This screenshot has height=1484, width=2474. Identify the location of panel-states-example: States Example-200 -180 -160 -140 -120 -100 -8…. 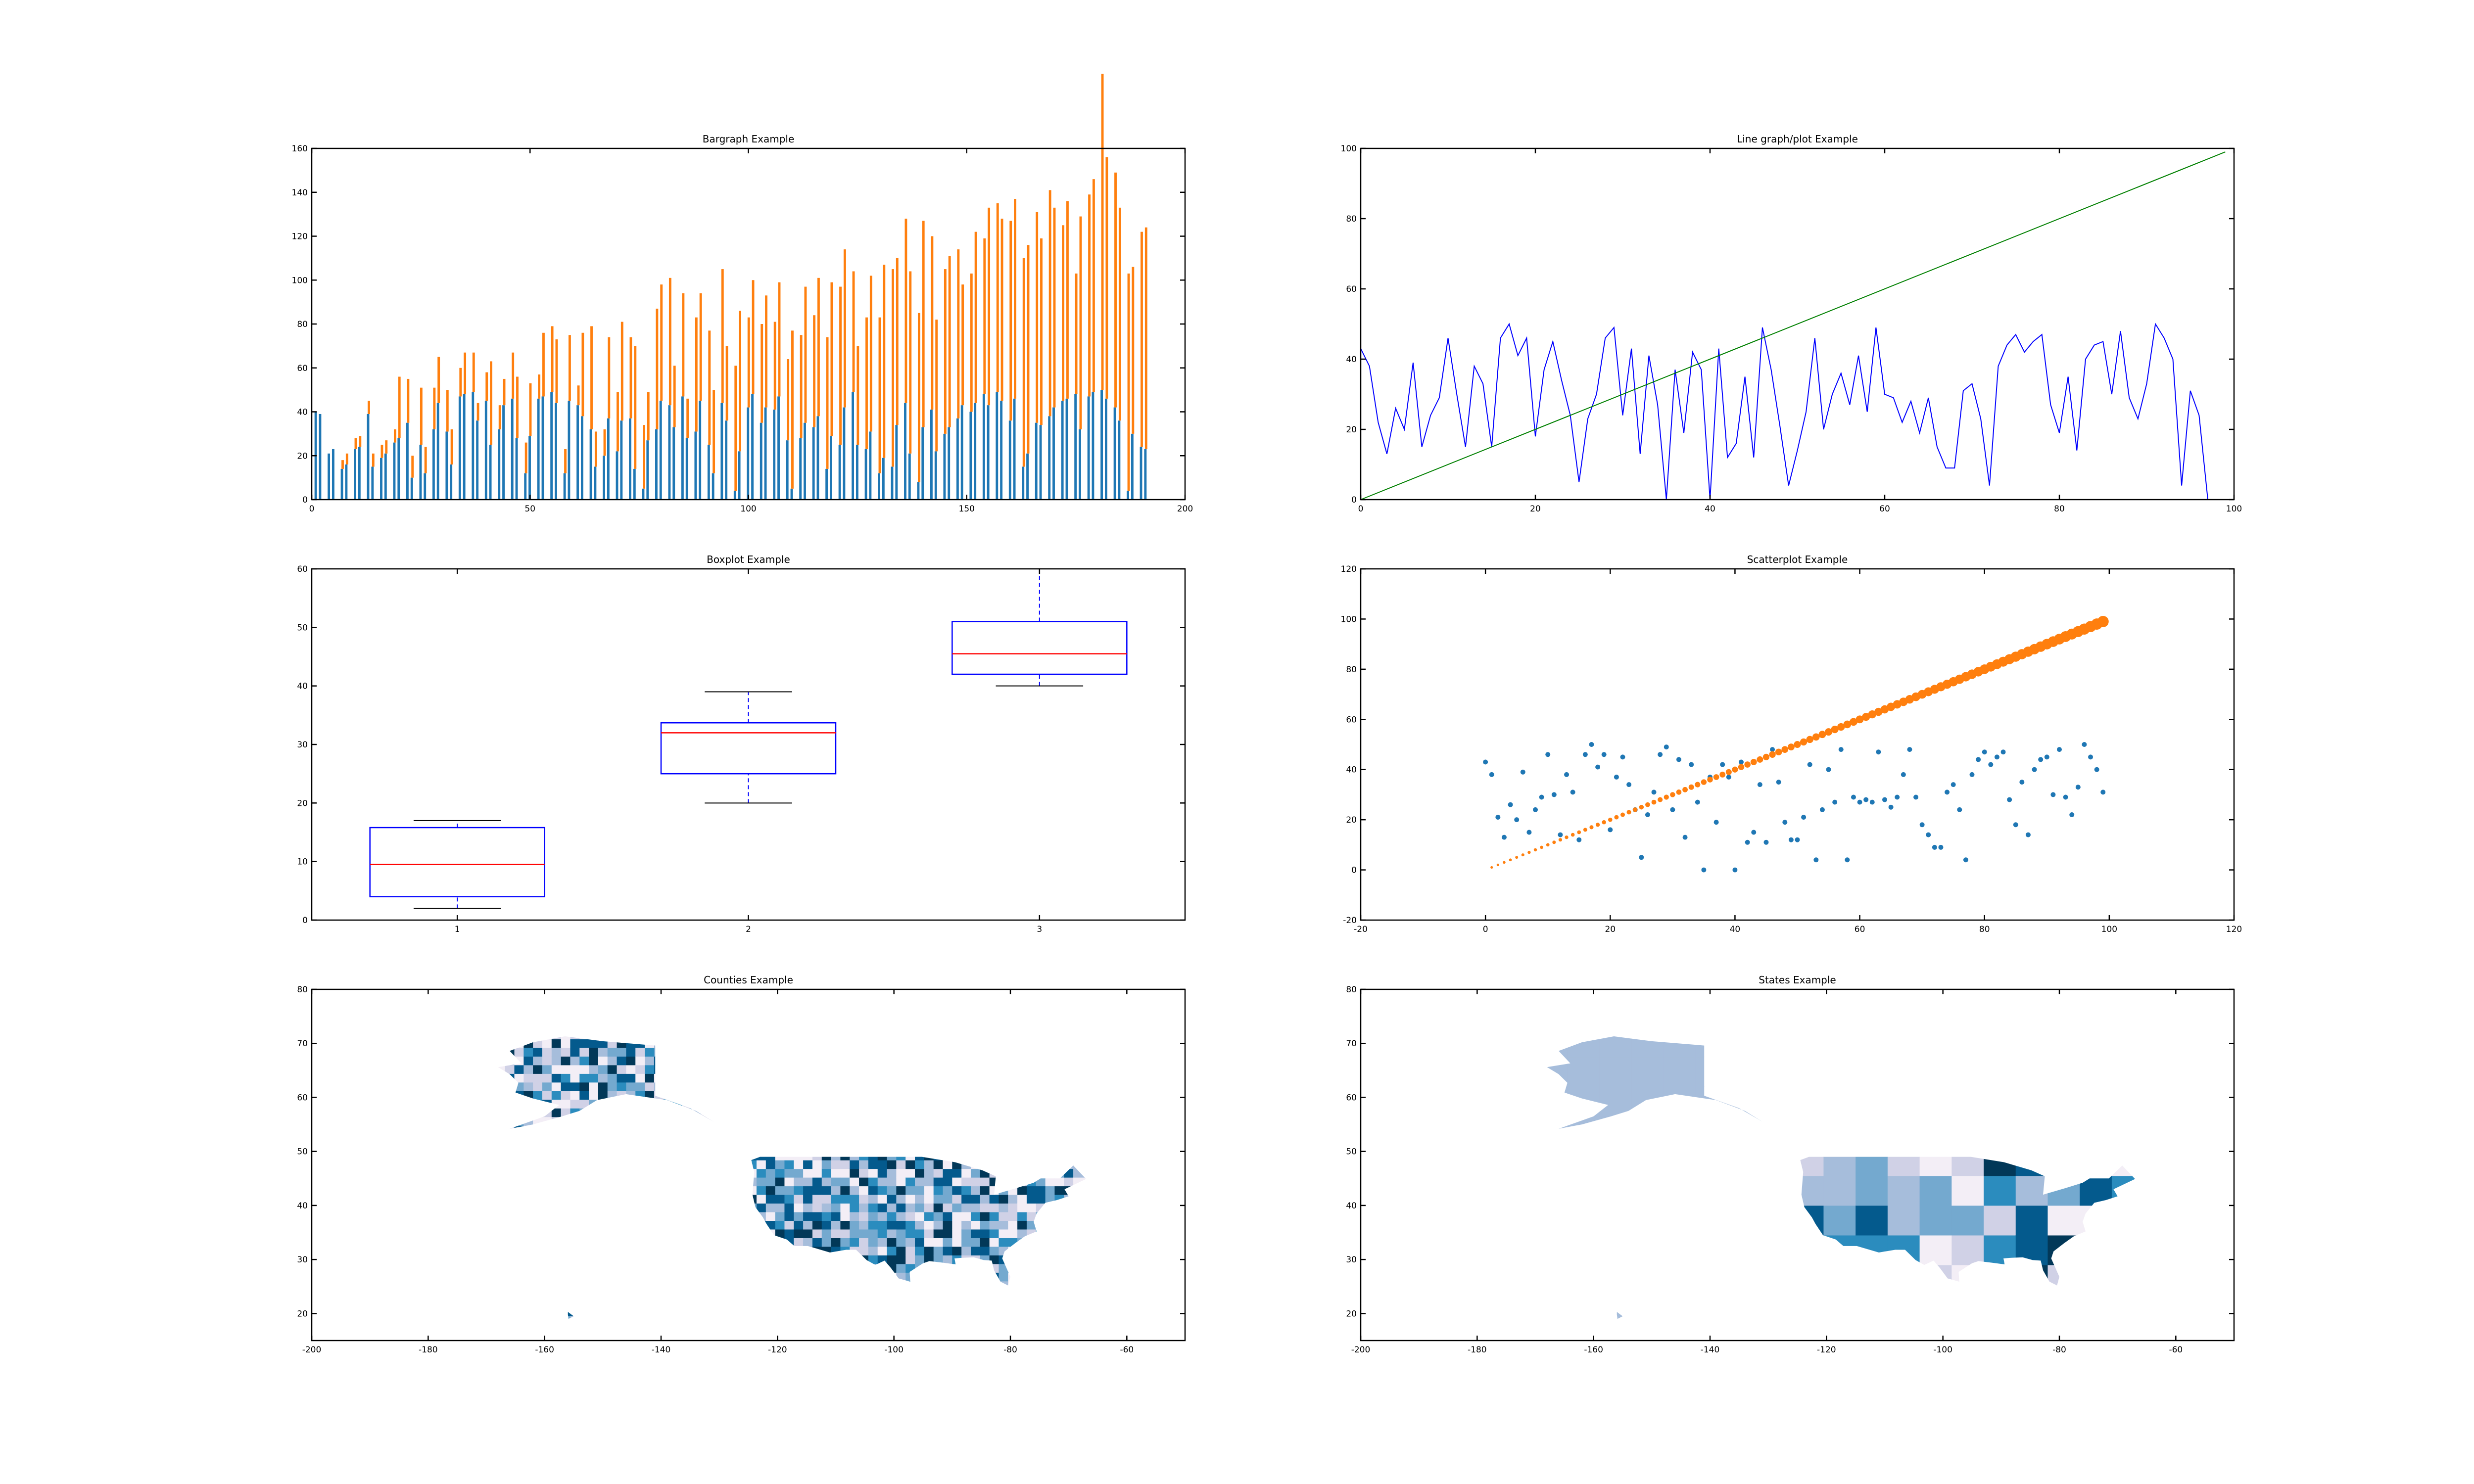
(1791, 1164).